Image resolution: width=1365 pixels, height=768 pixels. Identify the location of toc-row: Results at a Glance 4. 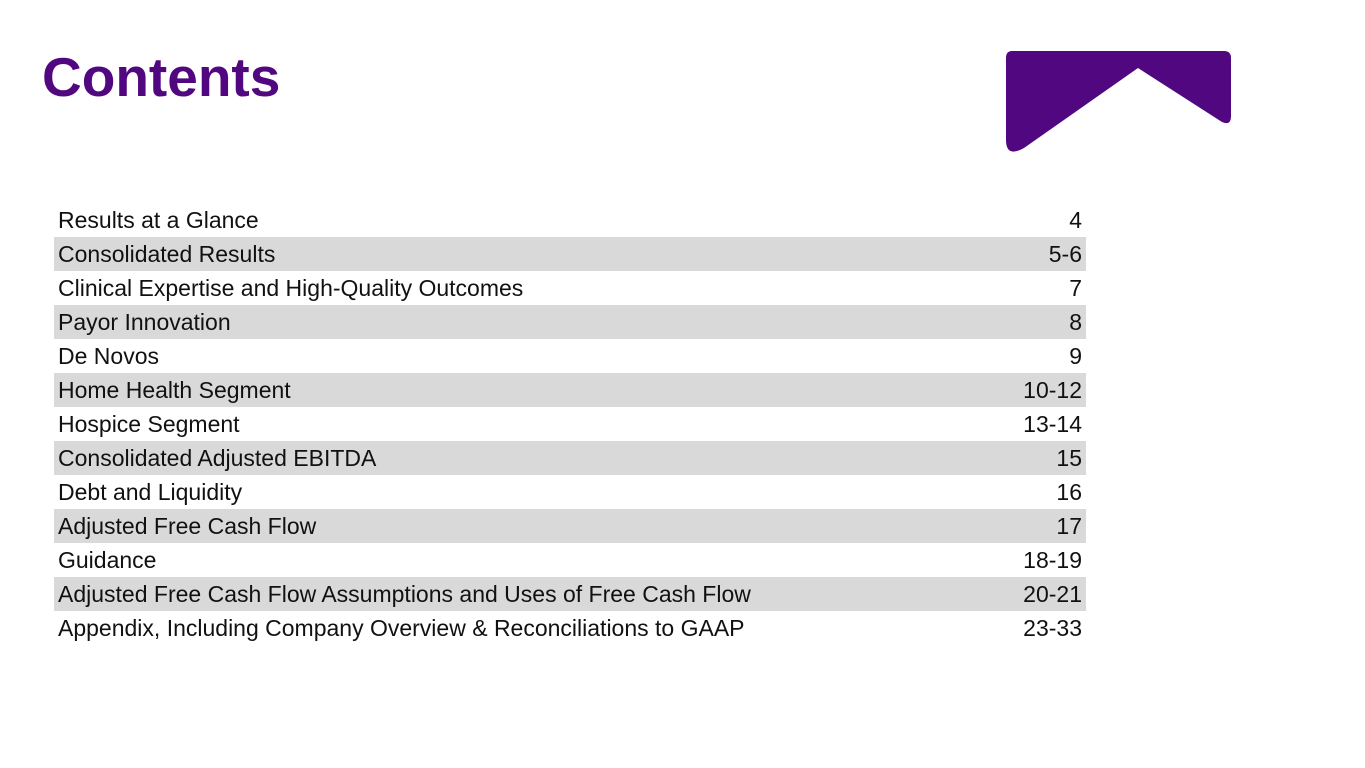
(570, 220).